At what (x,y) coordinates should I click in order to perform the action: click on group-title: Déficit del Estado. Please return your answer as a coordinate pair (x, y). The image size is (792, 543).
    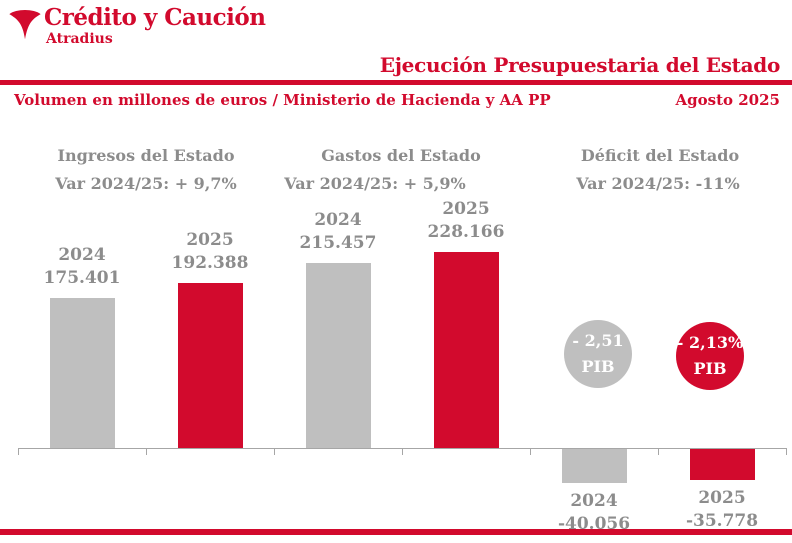
    Looking at the image, I should click on (660, 155).